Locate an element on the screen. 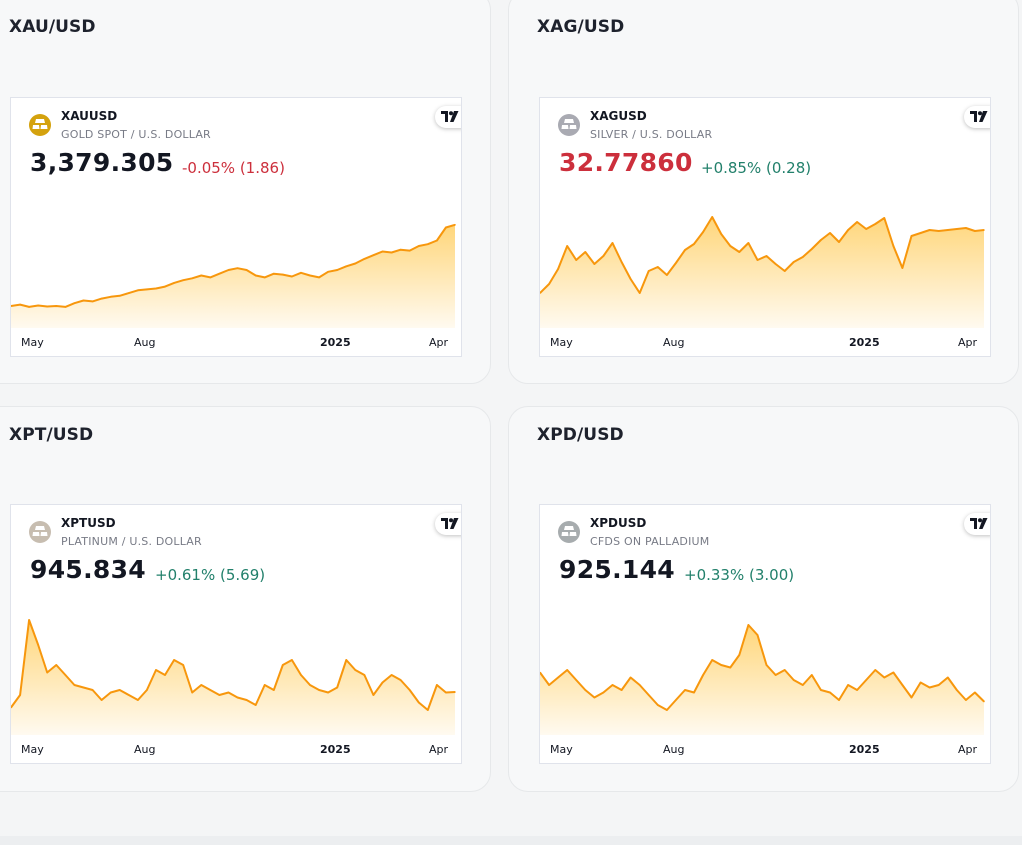 The image size is (1022, 845). price-value: 945.834 is located at coordinates (88, 569).